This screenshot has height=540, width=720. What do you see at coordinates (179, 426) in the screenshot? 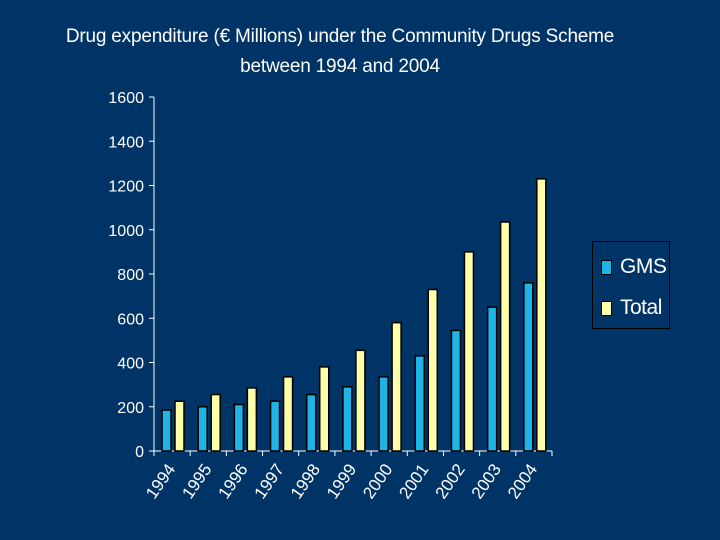
I see `bar-total-1994` at bounding box center [179, 426].